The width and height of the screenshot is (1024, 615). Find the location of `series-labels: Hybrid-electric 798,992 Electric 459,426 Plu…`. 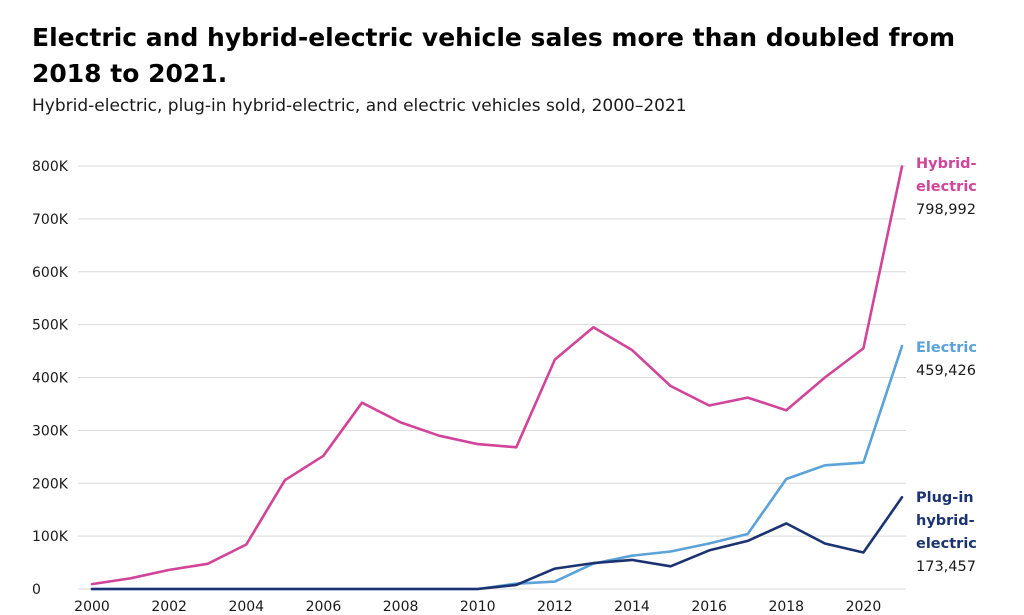

series-labels: Hybrid-electric 798,992 Electric 459,426 Plu… is located at coordinates (946, 365).